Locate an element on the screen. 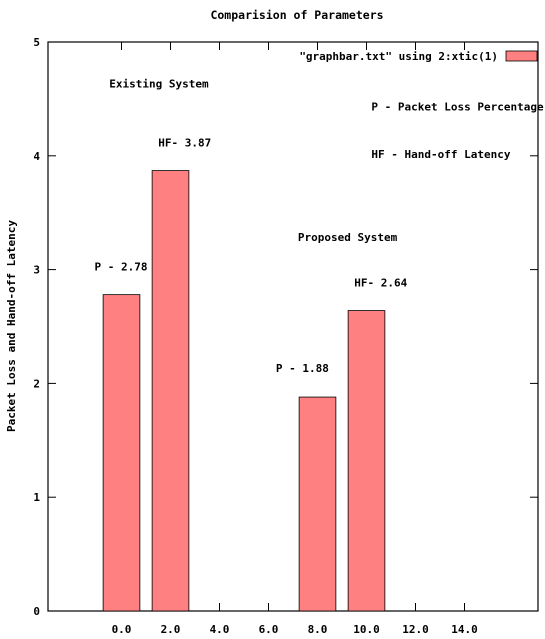  y-tick-label: 2 is located at coordinates (36, 383).